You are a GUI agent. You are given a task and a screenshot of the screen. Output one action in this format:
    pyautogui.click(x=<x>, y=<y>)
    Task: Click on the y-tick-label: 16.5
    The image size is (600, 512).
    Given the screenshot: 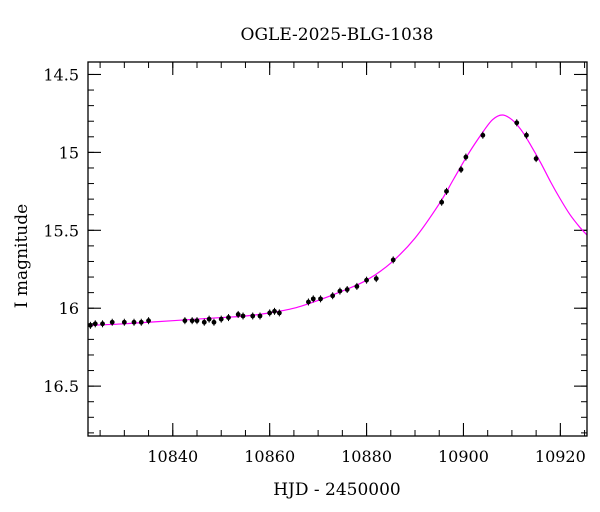 What is the action you would take?
    pyautogui.click(x=61, y=386)
    